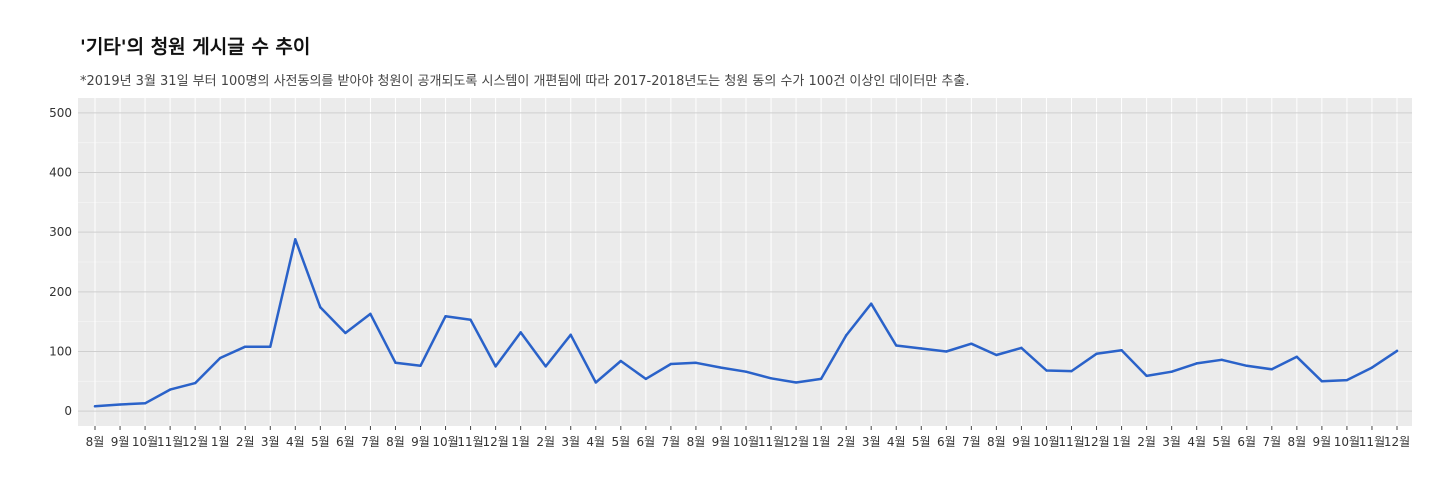  Describe the element at coordinates (60, 351) in the screenshot. I see `y-tick-label: 100` at that location.